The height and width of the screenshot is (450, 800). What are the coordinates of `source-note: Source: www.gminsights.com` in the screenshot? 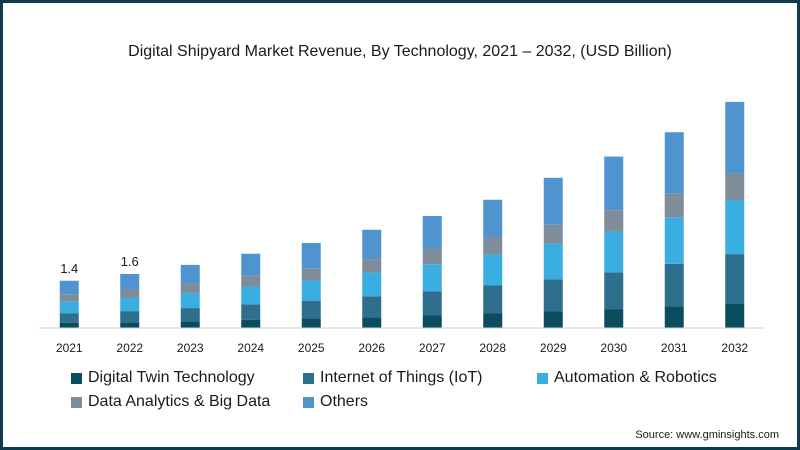 It's located at (707, 435).